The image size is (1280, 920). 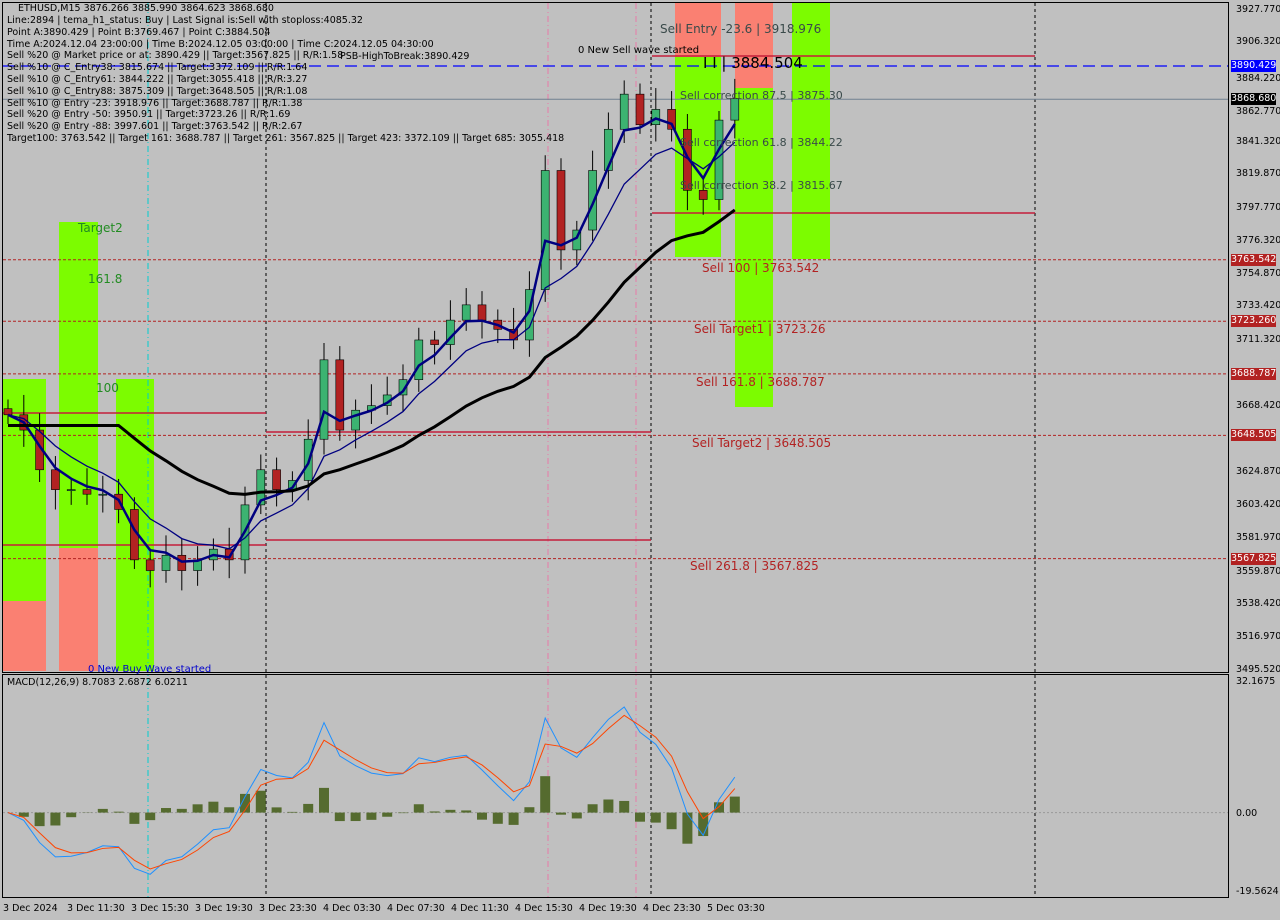 I want to click on y-tick-label: 3495.520, so click(x=1258, y=669).